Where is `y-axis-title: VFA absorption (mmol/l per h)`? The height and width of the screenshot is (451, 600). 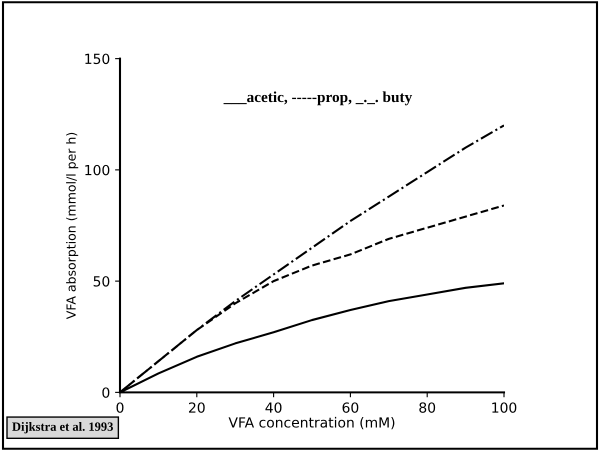 y-axis-title: VFA absorption (mmol/l per h) is located at coordinates (72, 226).